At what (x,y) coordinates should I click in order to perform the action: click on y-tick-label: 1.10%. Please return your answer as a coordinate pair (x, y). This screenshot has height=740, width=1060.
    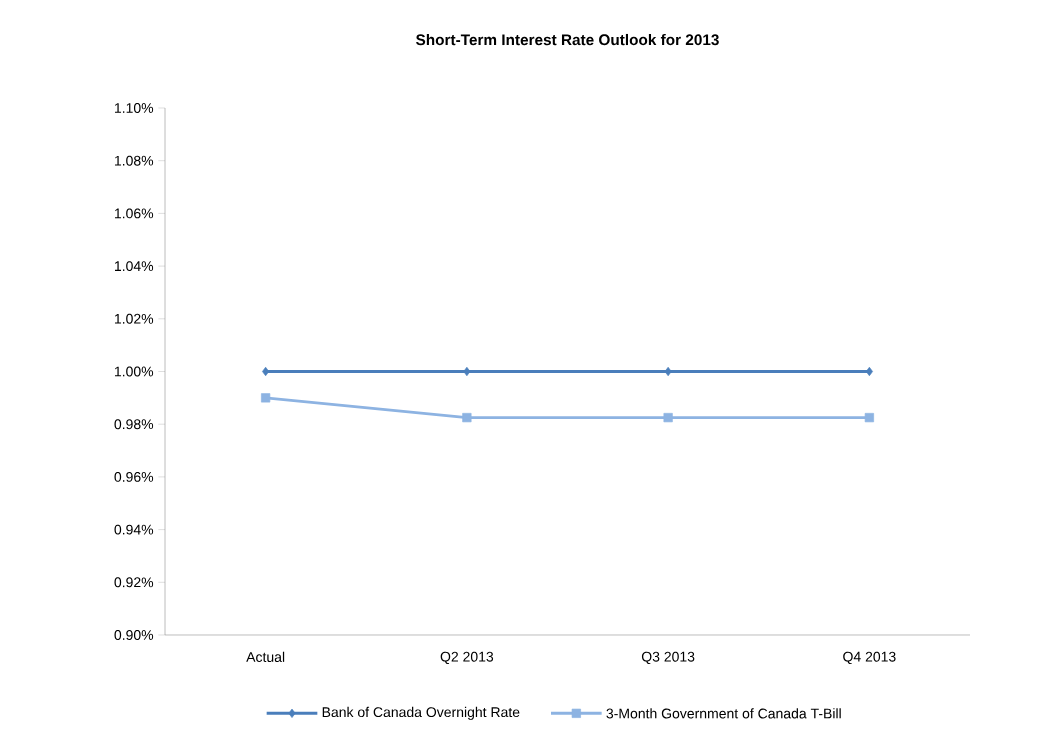
    Looking at the image, I should click on (134, 108).